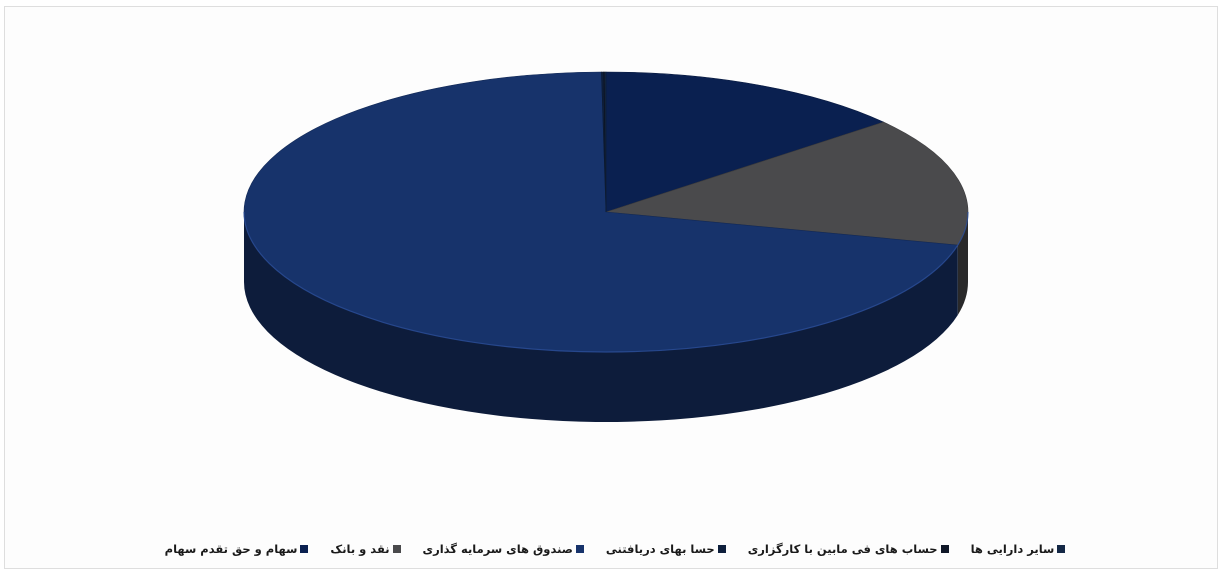 Image resolution: width=1223 pixels, height=575 pixels. What do you see at coordinates (497, 549) in the screenshot?
I see `legend-label: صندوق های سرمایه گذاری` at bounding box center [497, 549].